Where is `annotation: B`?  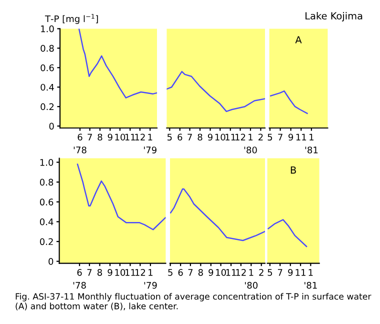 annotation: B is located at coordinates (293, 170).